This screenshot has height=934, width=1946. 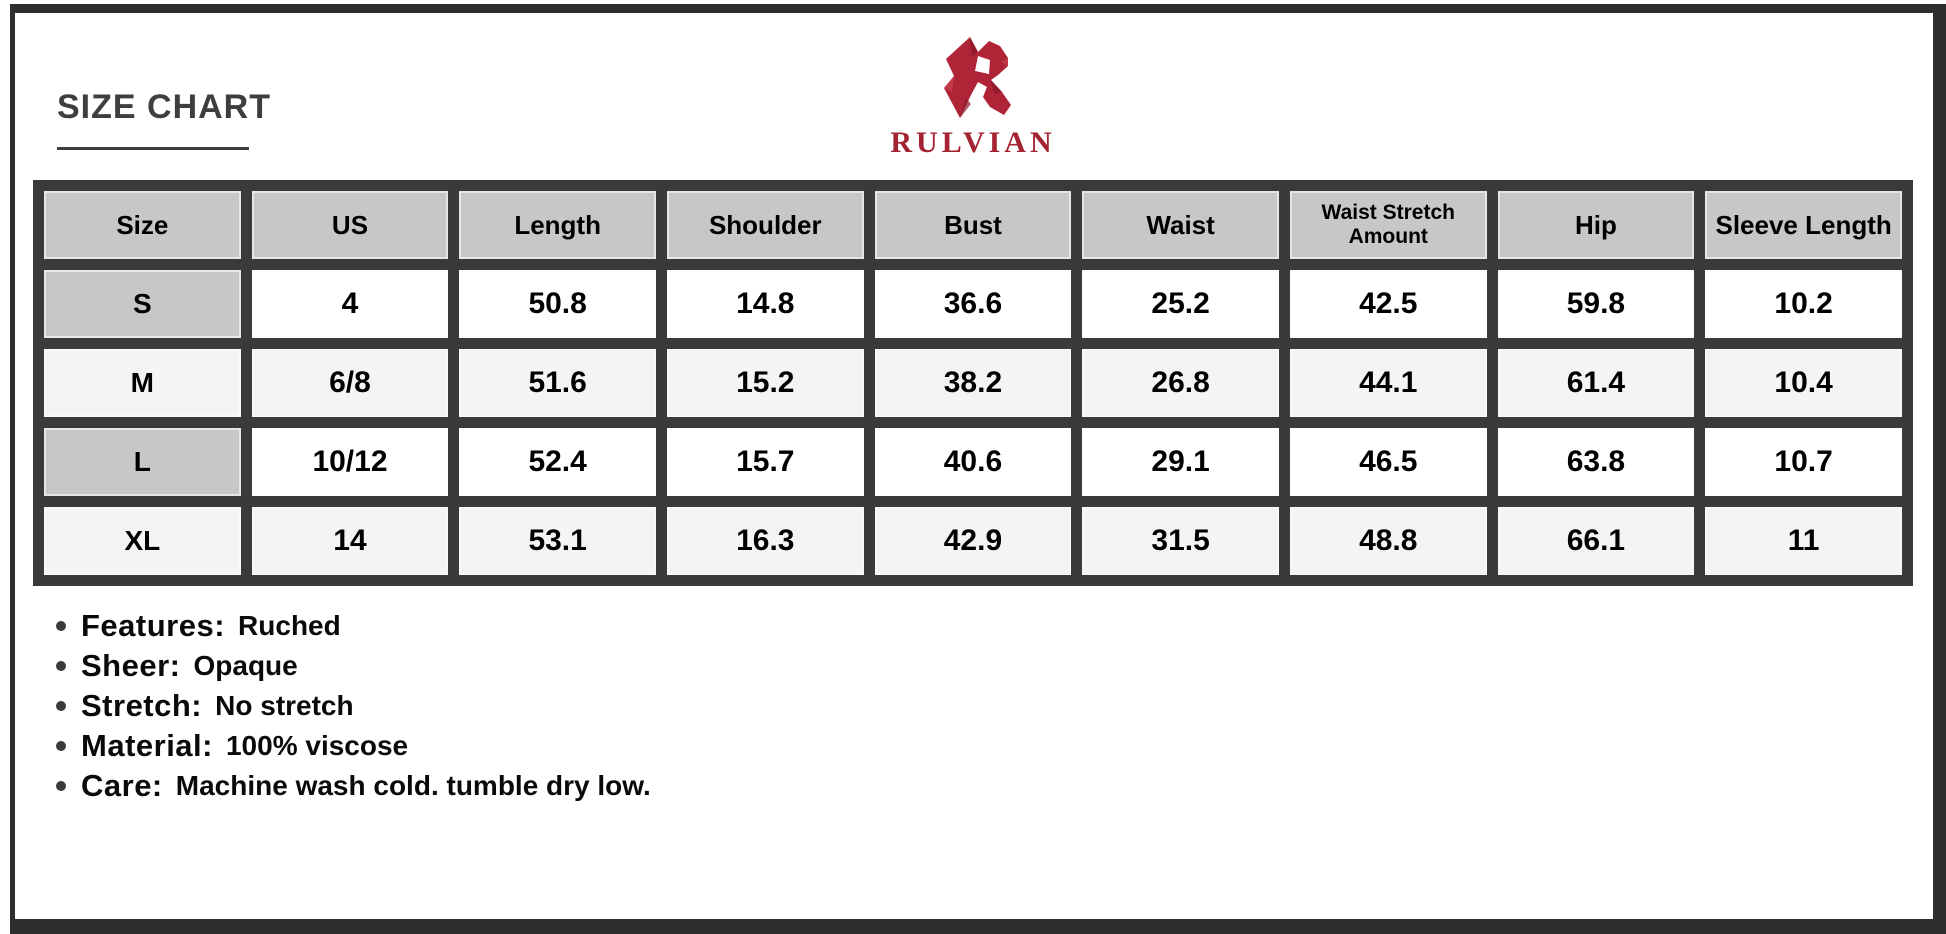 I want to click on size-row-xl: XL 14 53.1 16.3 42.9 31.5 48.8 66.1 11, so click(x=973, y=541).